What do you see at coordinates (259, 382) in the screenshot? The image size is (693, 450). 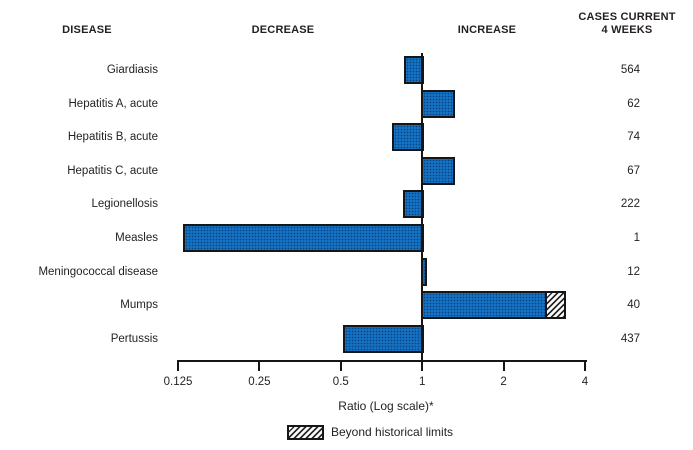 I see `axis-tick-label: 0.25` at bounding box center [259, 382].